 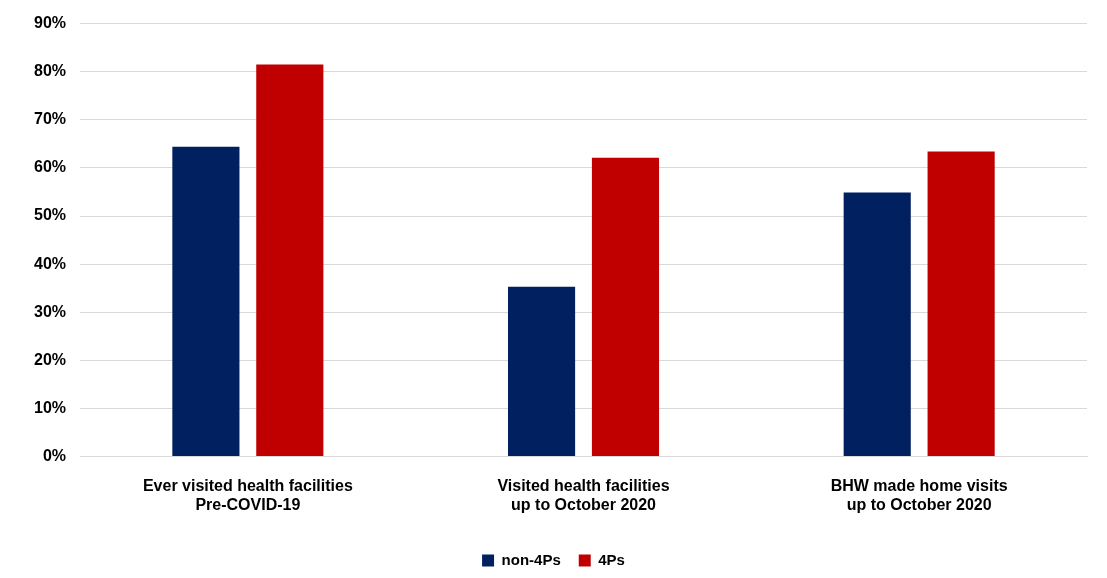 I want to click on y-tick-label: 10%, so click(x=50, y=407).